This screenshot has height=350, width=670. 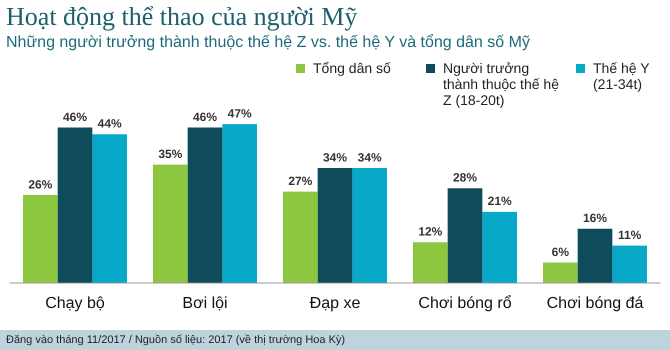 What do you see at coordinates (40, 184) in the screenshot?
I see `data-label: 26%` at bounding box center [40, 184].